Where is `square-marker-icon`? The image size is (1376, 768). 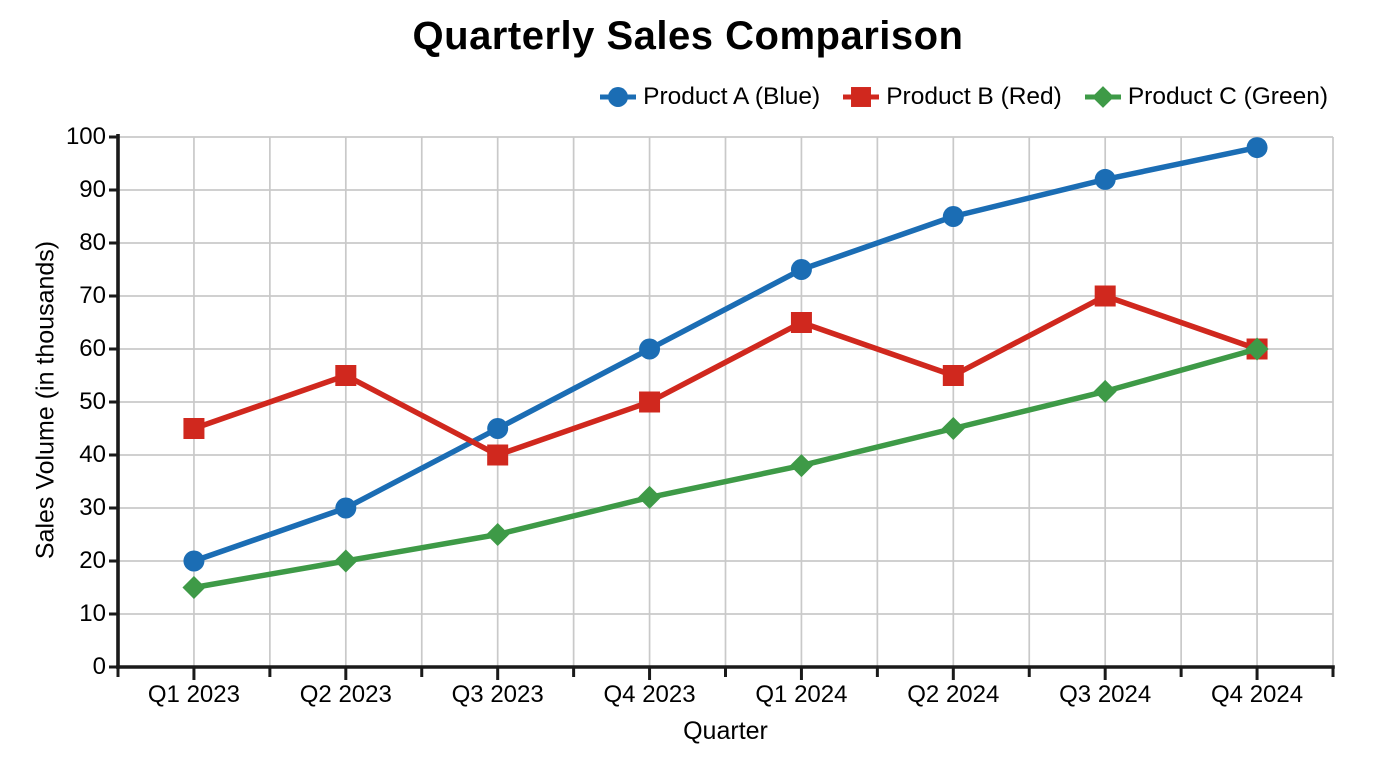
square-marker-icon is located at coordinates (861, 97).